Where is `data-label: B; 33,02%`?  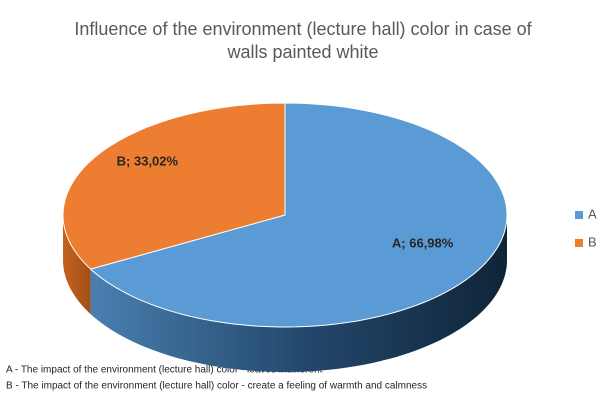 data-label: B; 33,02% is located at coordinates (148, 160).